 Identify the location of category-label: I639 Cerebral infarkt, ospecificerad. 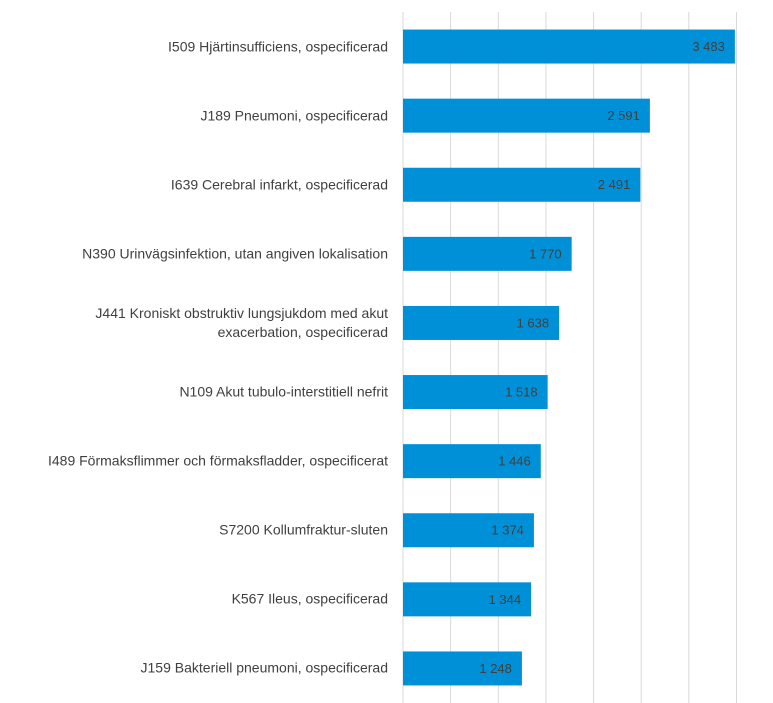
(279, 184).